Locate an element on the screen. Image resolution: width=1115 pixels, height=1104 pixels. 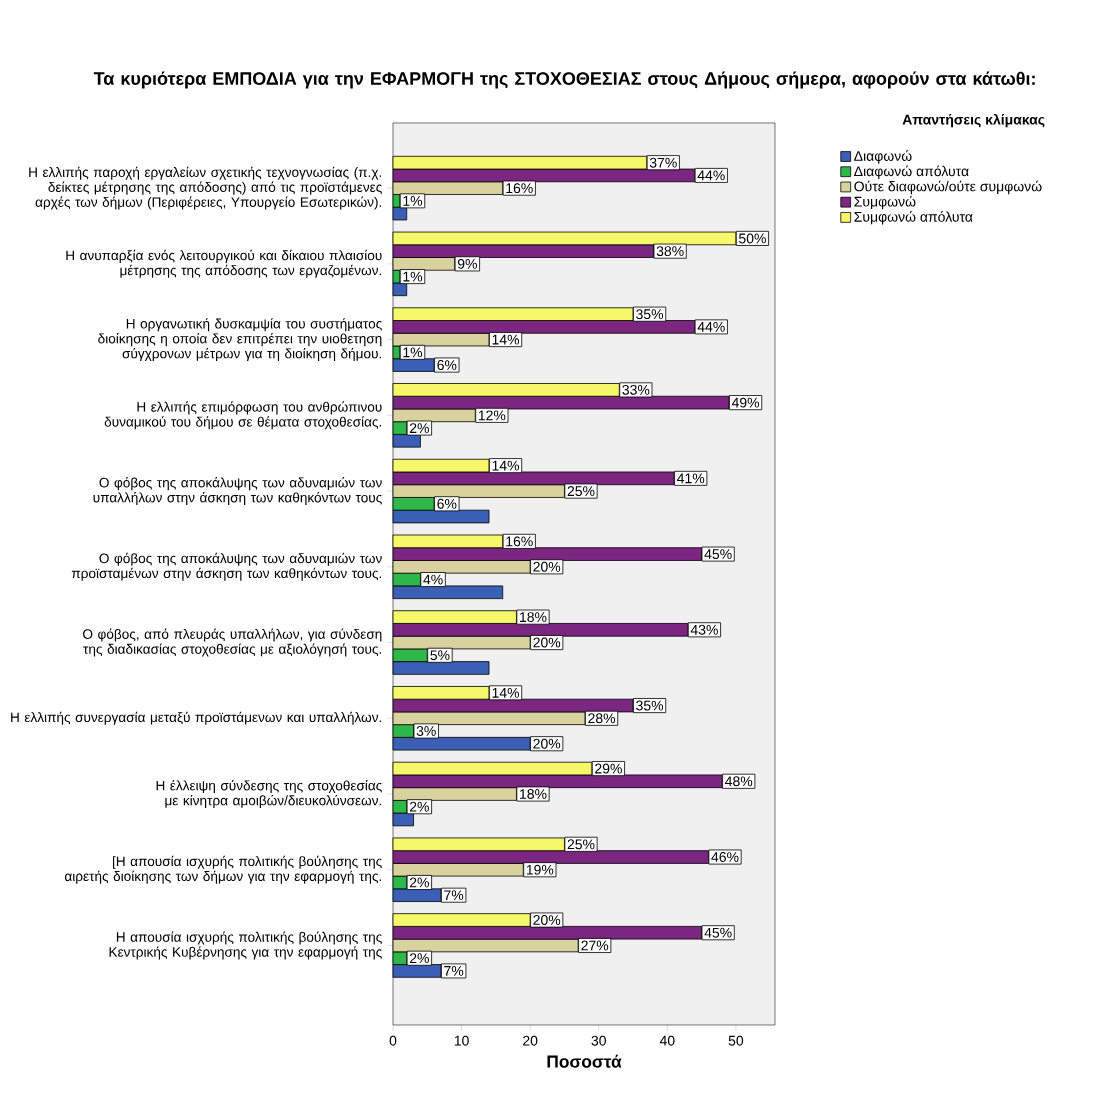
y-tick-label: Η έλλειψη σύνδεσης της στοχοθεσίας με κίνητρα αμοιβών/διευκολύνσεων. is located at coordinates (269, 794).